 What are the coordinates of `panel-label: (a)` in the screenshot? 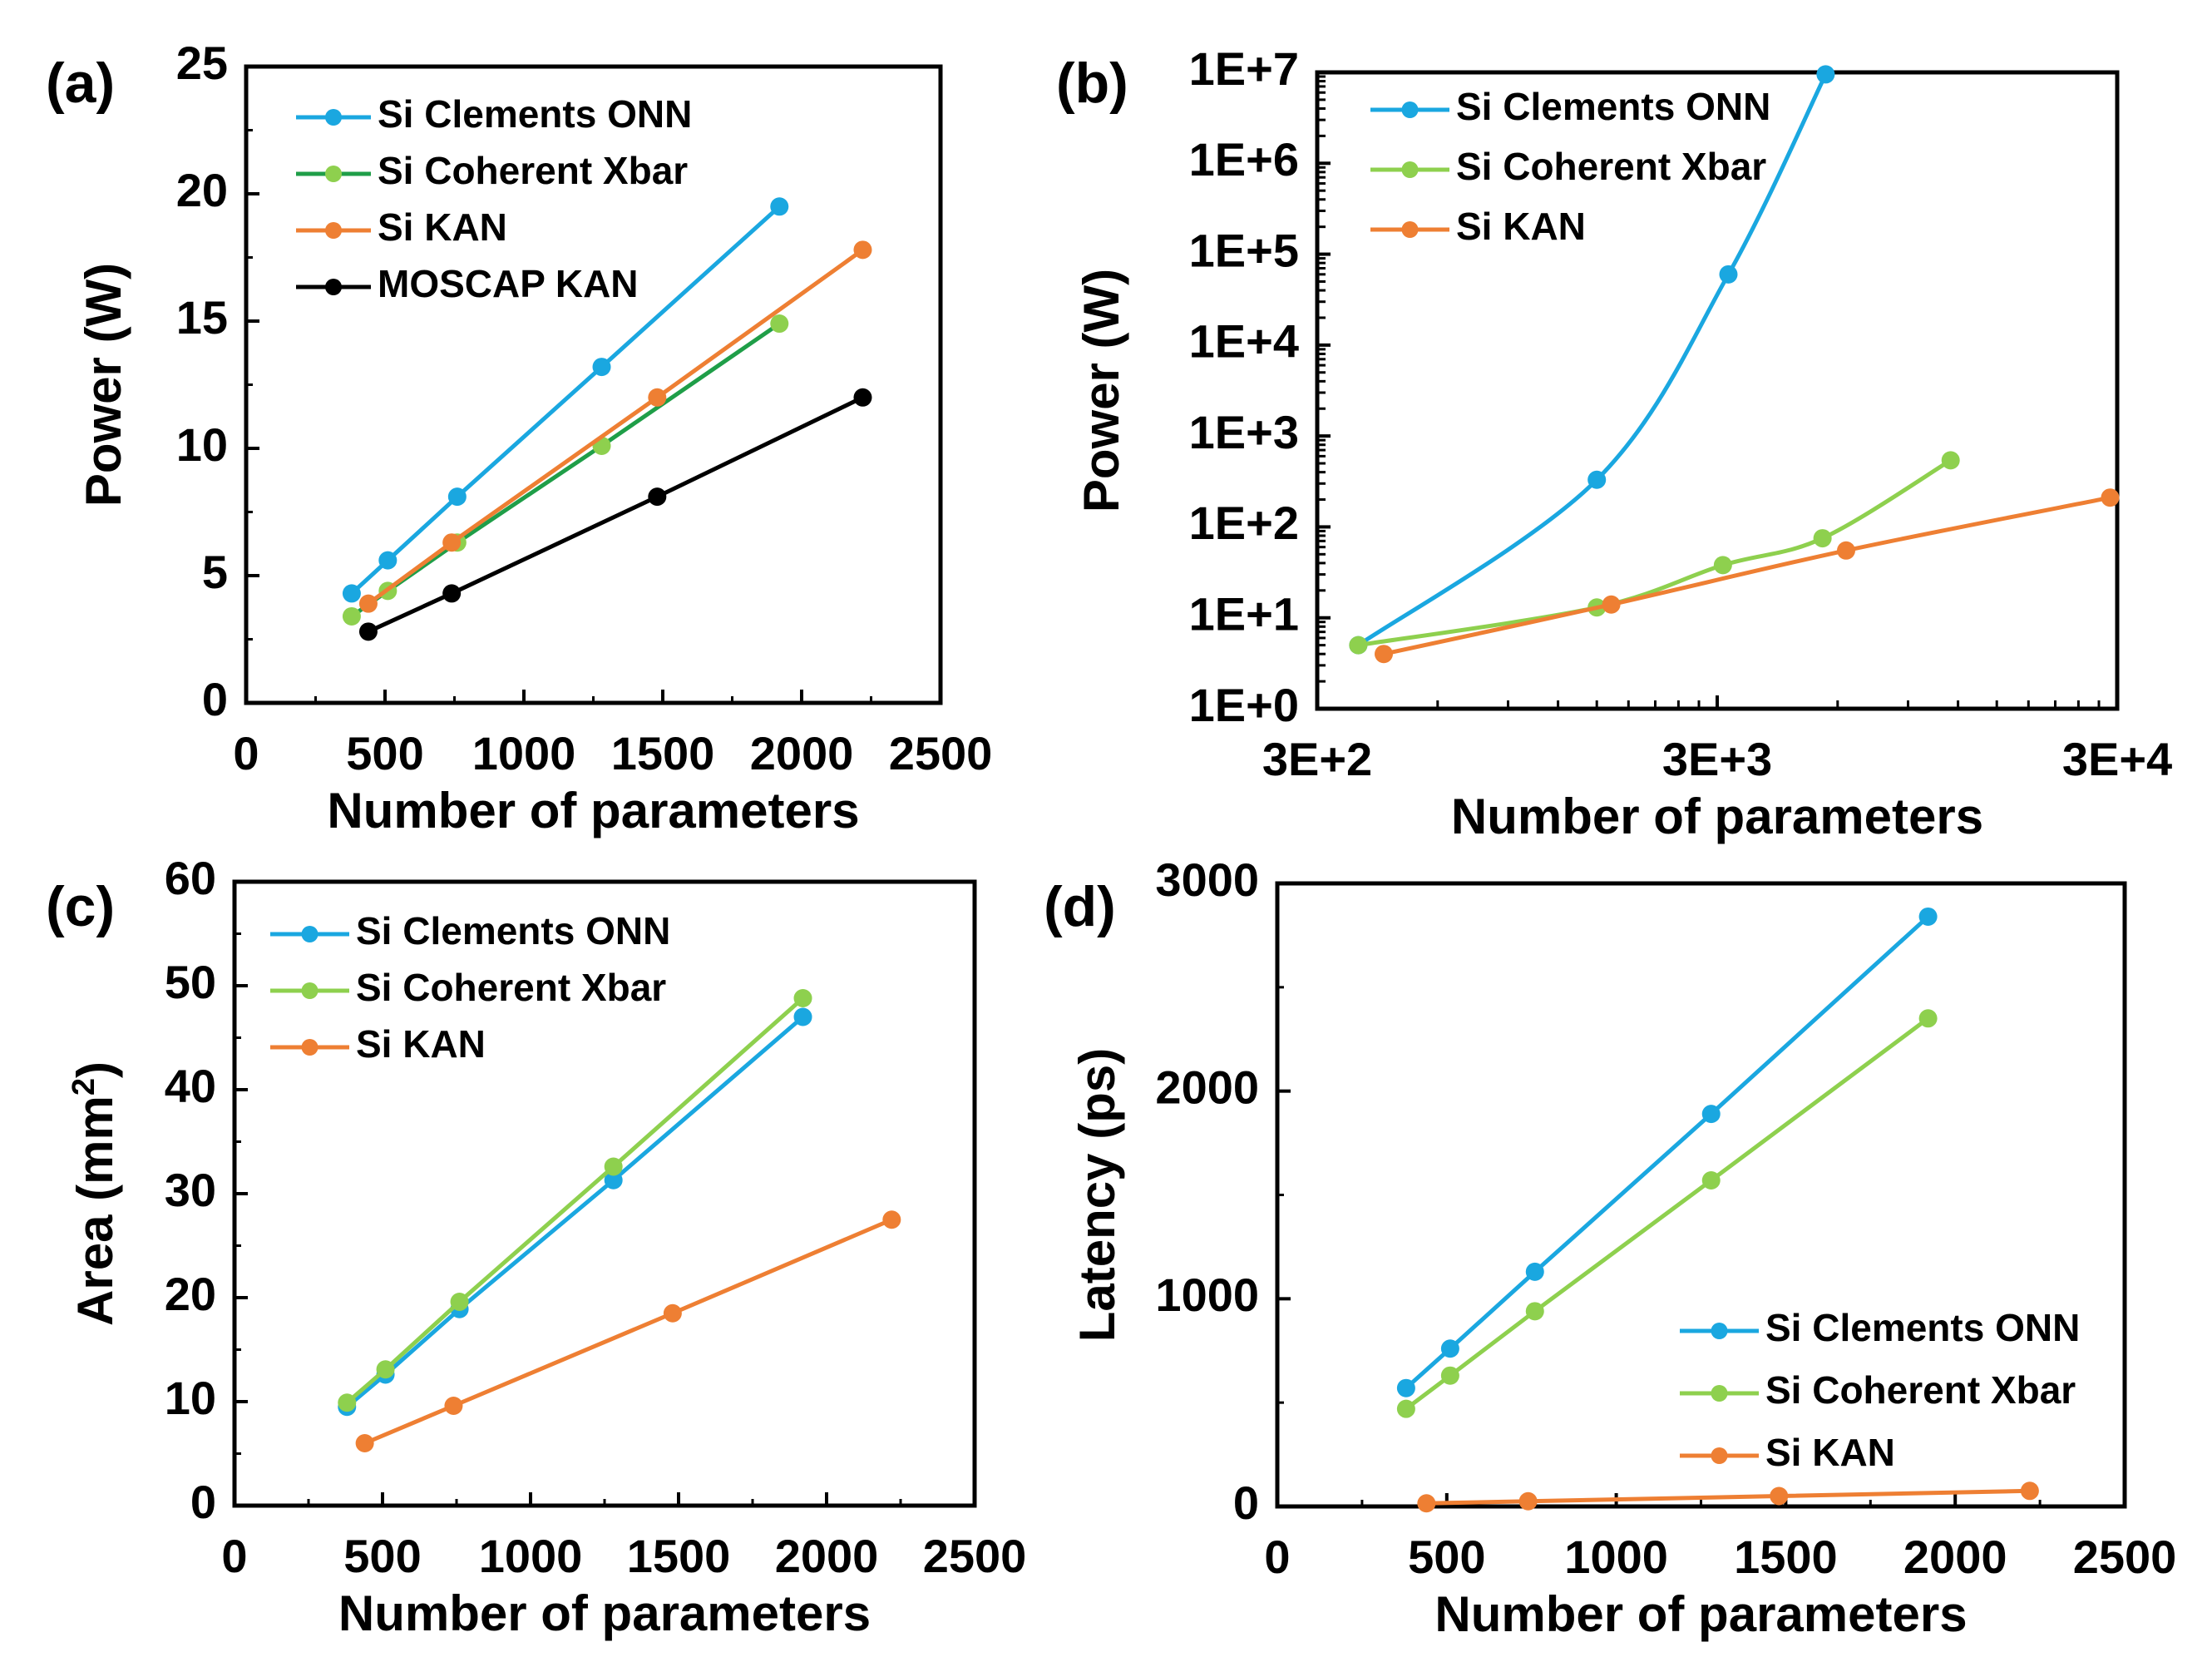 It's located at (80, 83).